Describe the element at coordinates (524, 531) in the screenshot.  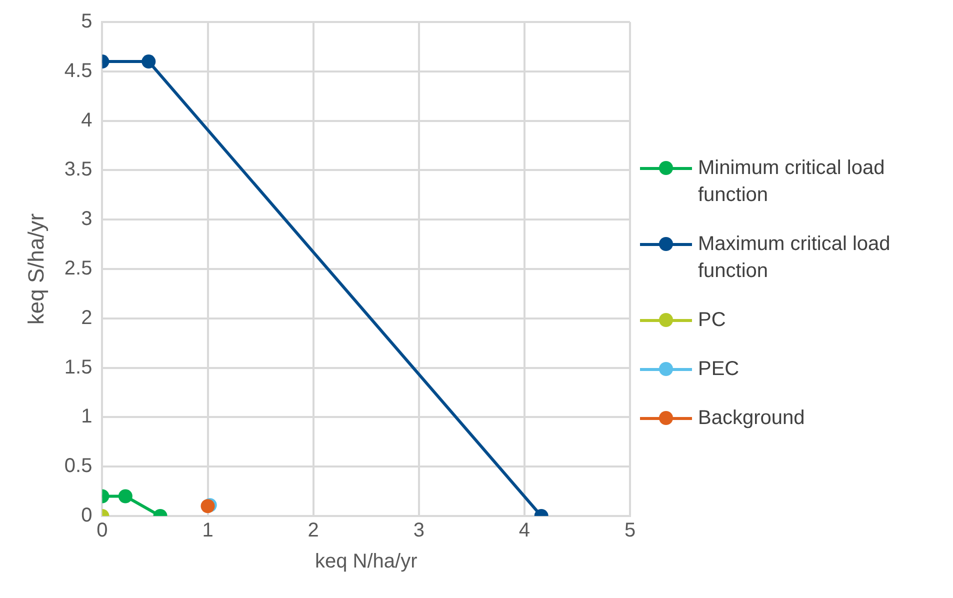
I see `x-tick-label: 4` at that location.